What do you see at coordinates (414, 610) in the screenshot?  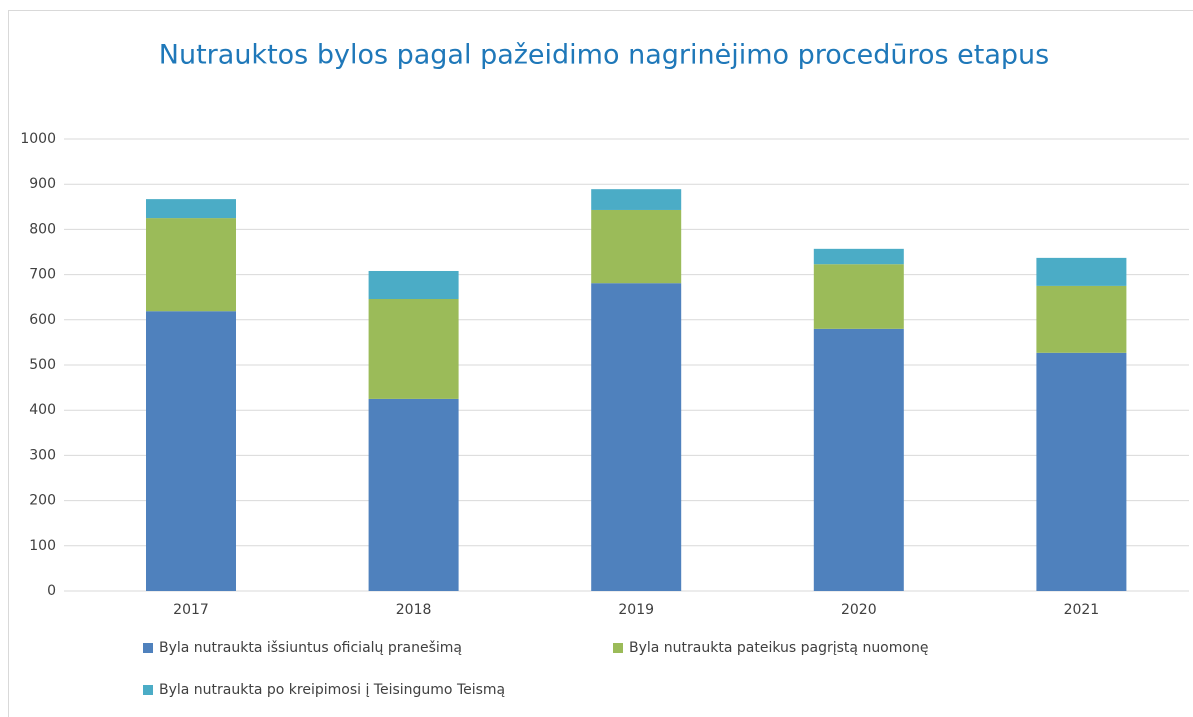 I see `x-tick-label: 2018` at bounding box center [414, 610].